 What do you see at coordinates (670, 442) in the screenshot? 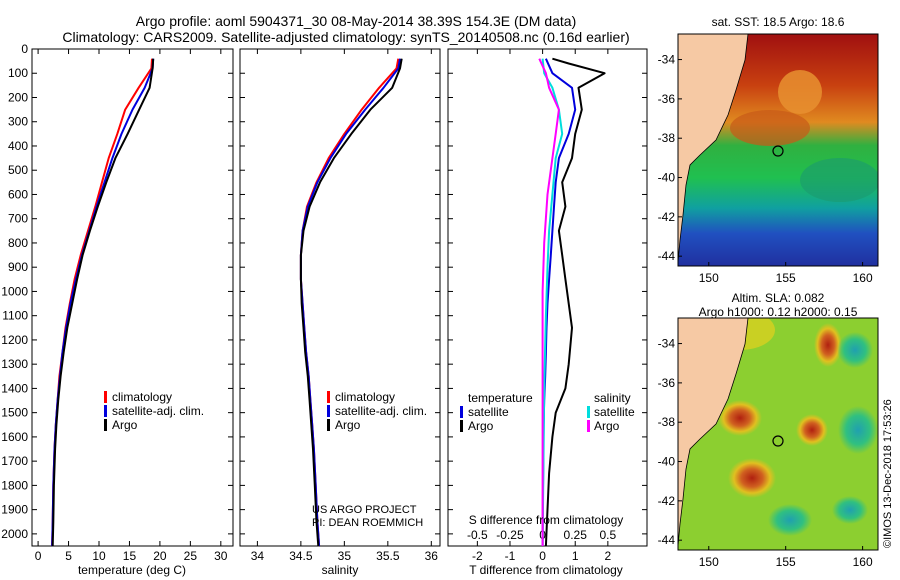
I see `sla-lat-axis: -34 -36 -38 -40 -42 -44` at bounding box center [670, 442].